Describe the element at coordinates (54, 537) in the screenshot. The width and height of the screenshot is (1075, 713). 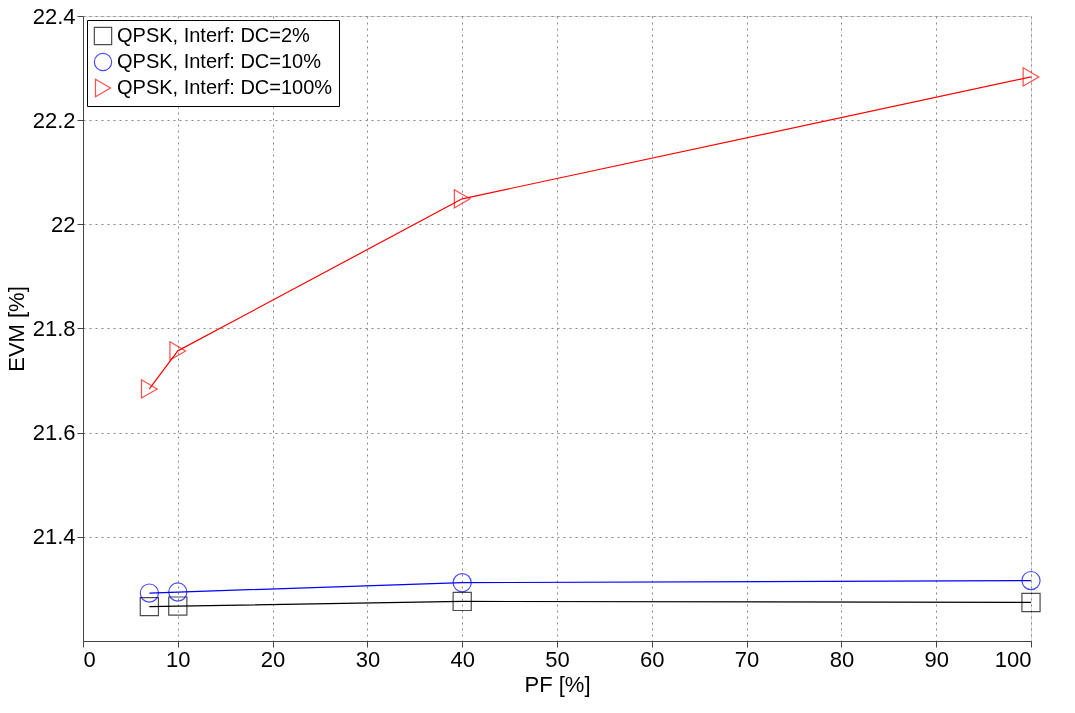
I see `y-tick-label: 21.4` at that location.